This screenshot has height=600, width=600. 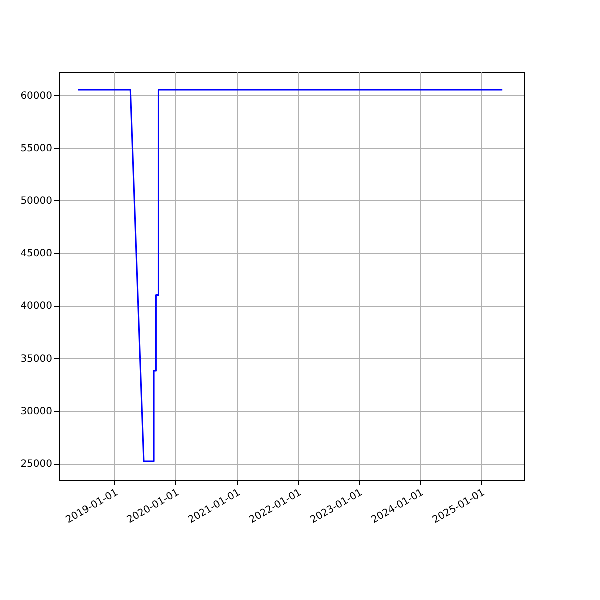 What do you see at coordinates (36, 148) in the screenshot?
I see `y-tick-label: 55000` at bounding box center [36, 148].